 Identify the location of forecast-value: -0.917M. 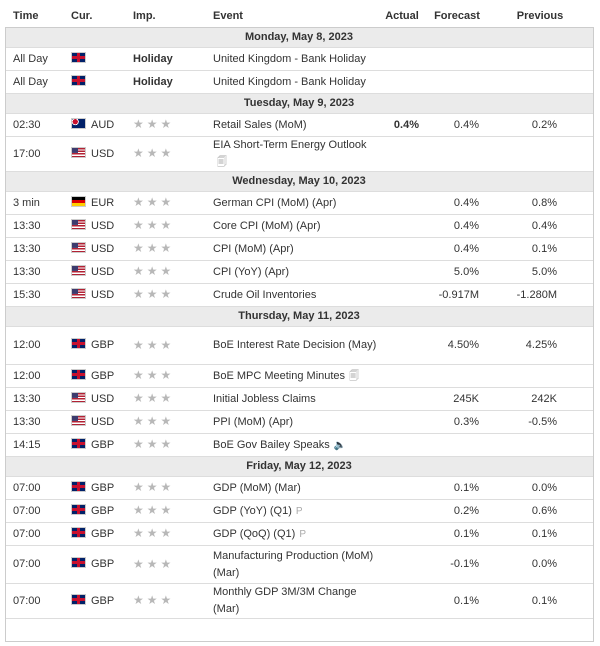
(458, 294).